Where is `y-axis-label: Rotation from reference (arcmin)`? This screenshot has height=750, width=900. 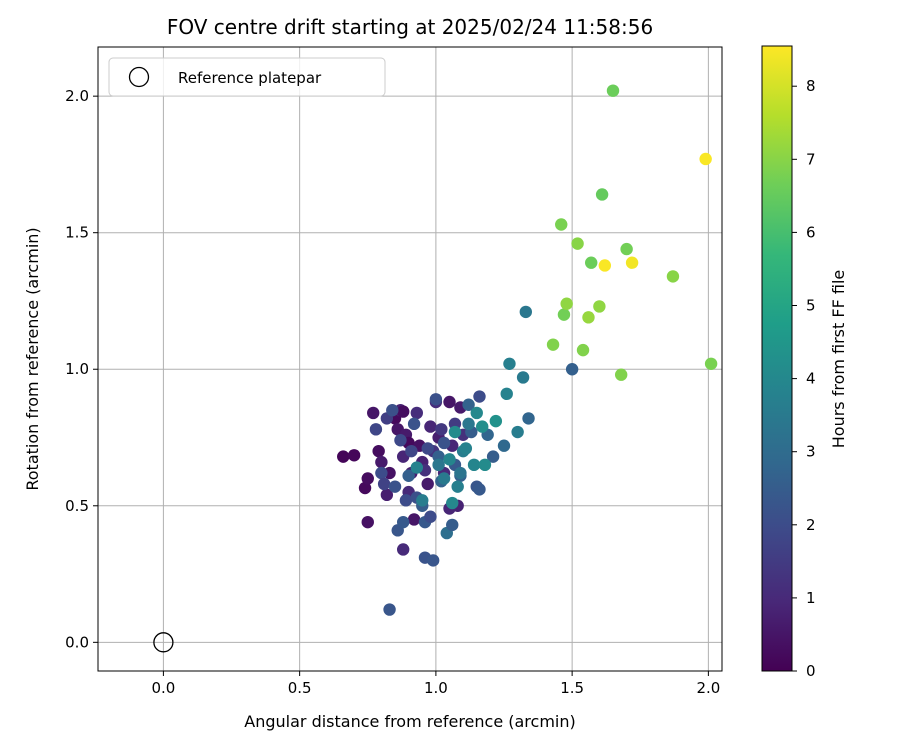
y-axis-label: Rotation from reference (arcmin) is located at coordinates (32, 358).